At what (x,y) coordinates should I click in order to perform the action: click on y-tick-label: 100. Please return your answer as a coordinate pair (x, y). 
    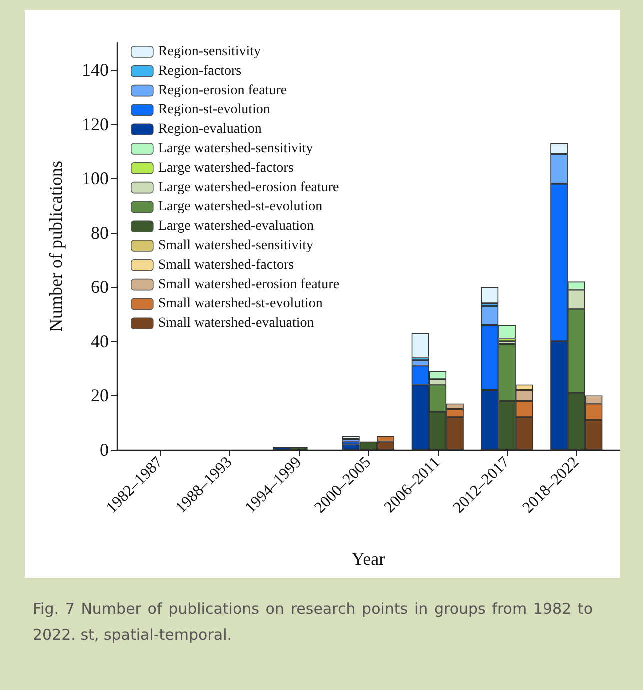
    Looking at the image, I should click on (95, 178).